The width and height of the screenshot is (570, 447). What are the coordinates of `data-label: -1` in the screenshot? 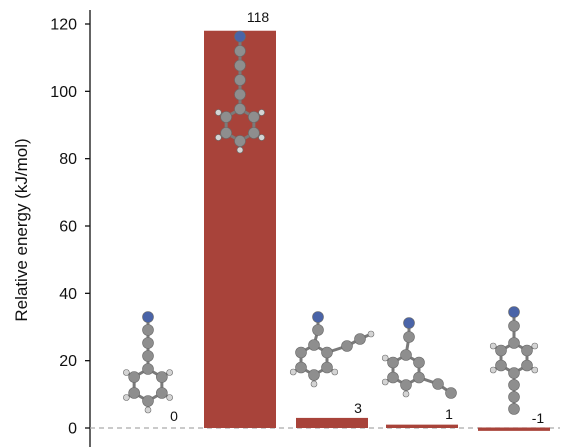 It's located at (538, 418).